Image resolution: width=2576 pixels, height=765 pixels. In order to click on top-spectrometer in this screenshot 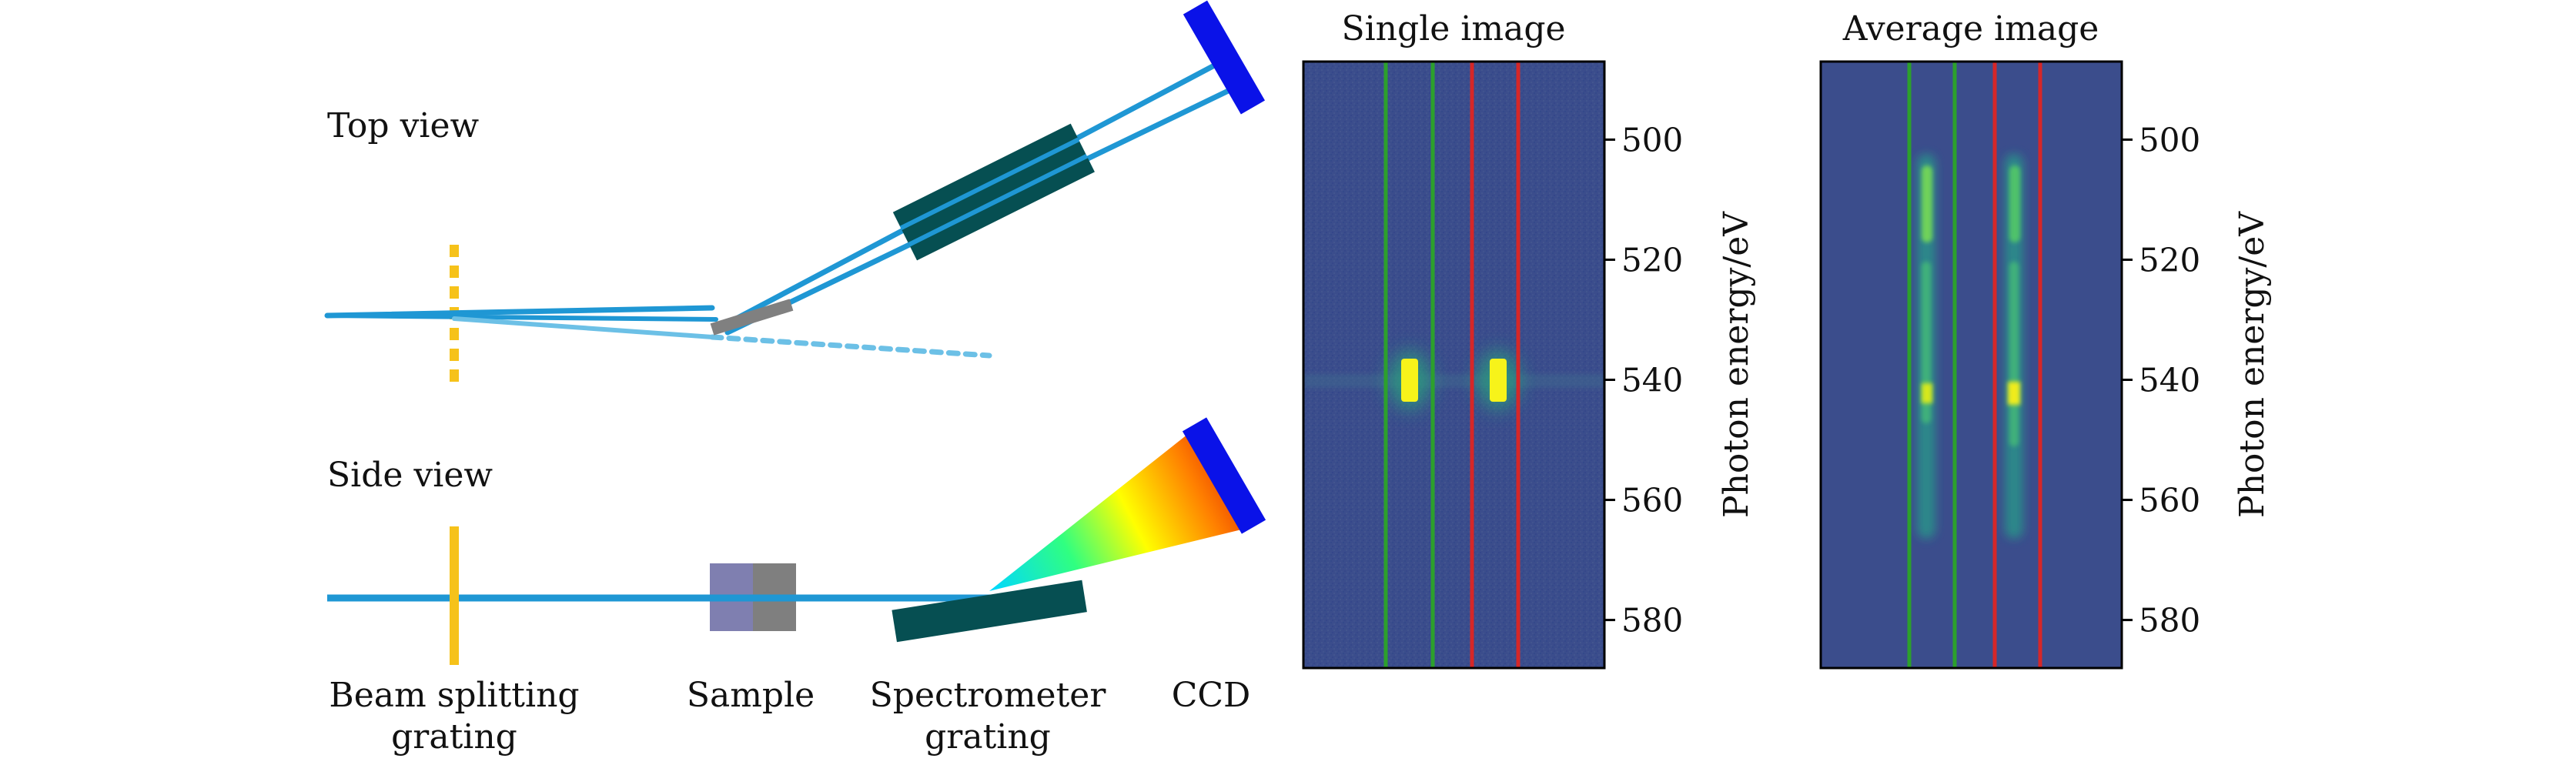, I will do `click(994, 192)`.